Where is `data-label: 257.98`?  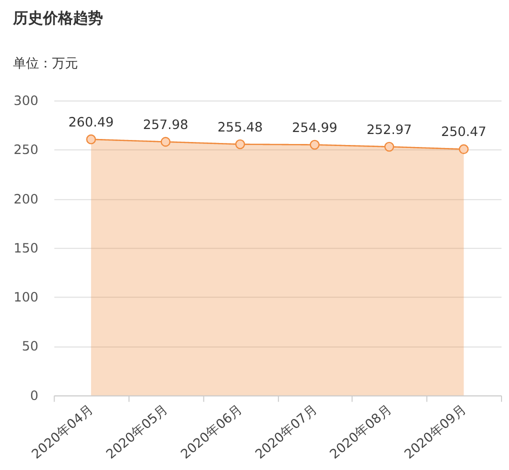
data-label: 257.98 is located at coordinates (165, 125).